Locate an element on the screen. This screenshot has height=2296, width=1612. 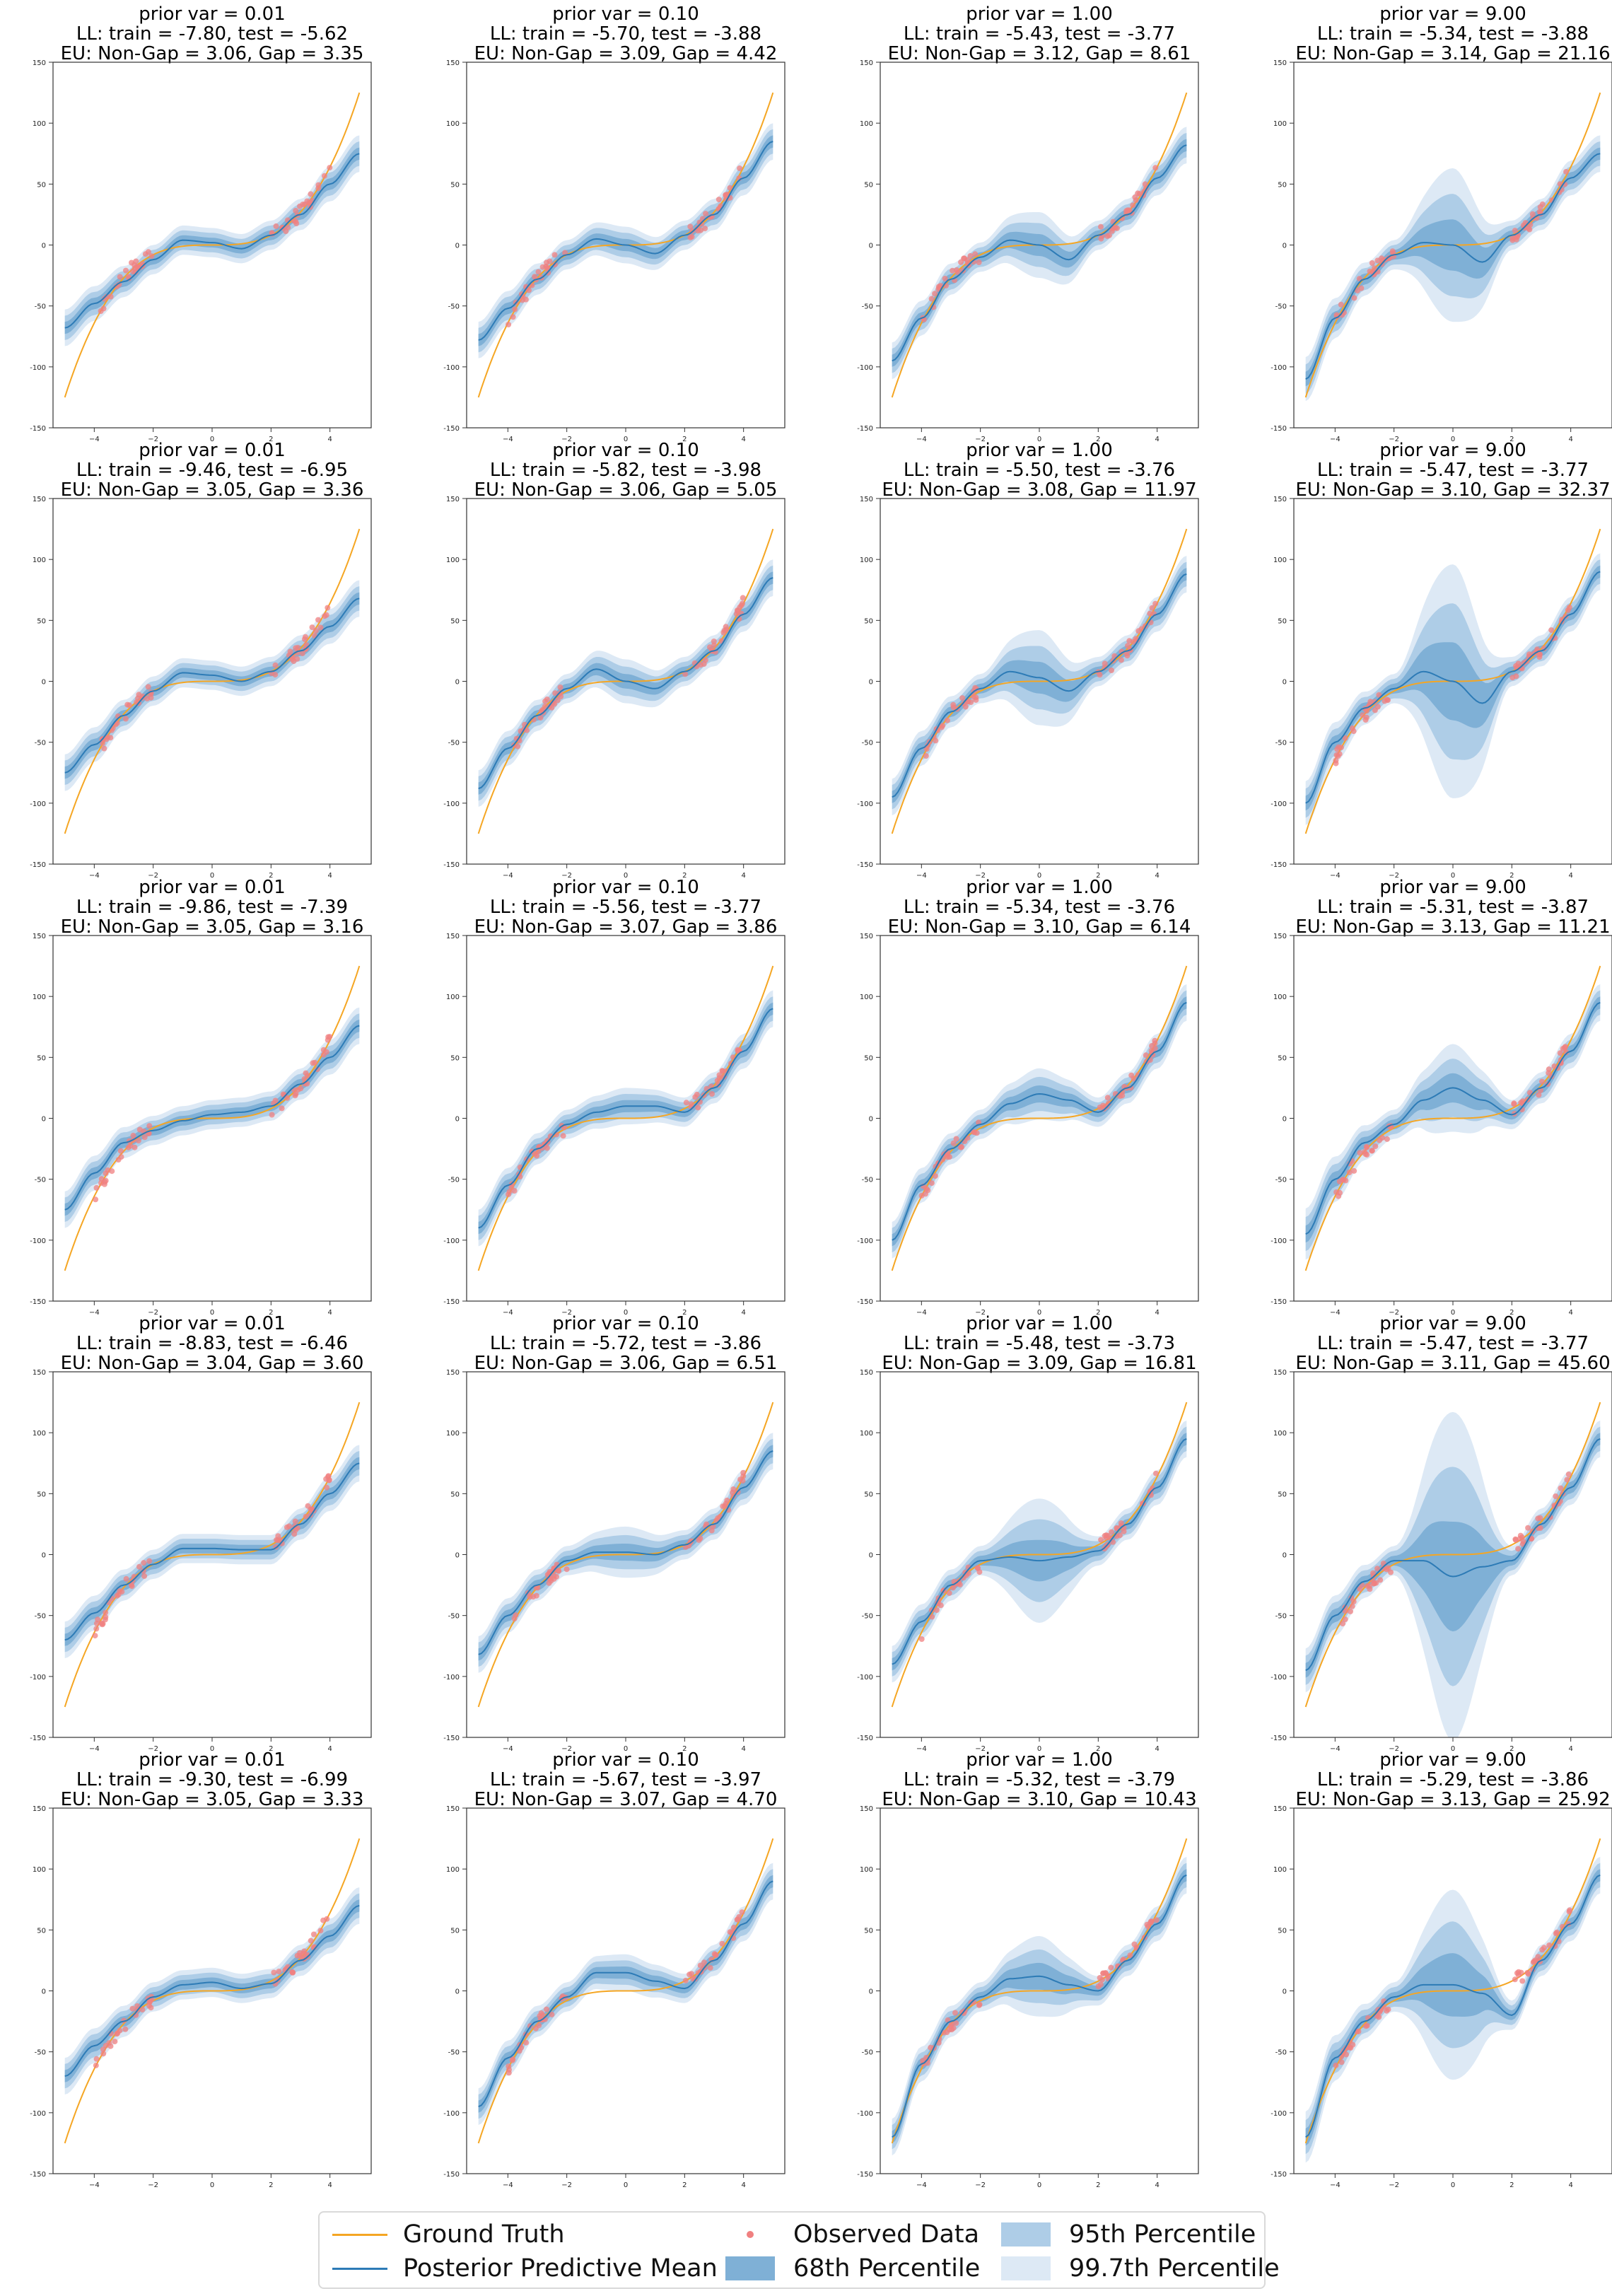
subplot-title-line: prior var = 0.01 is located at coordinates (212, 450).